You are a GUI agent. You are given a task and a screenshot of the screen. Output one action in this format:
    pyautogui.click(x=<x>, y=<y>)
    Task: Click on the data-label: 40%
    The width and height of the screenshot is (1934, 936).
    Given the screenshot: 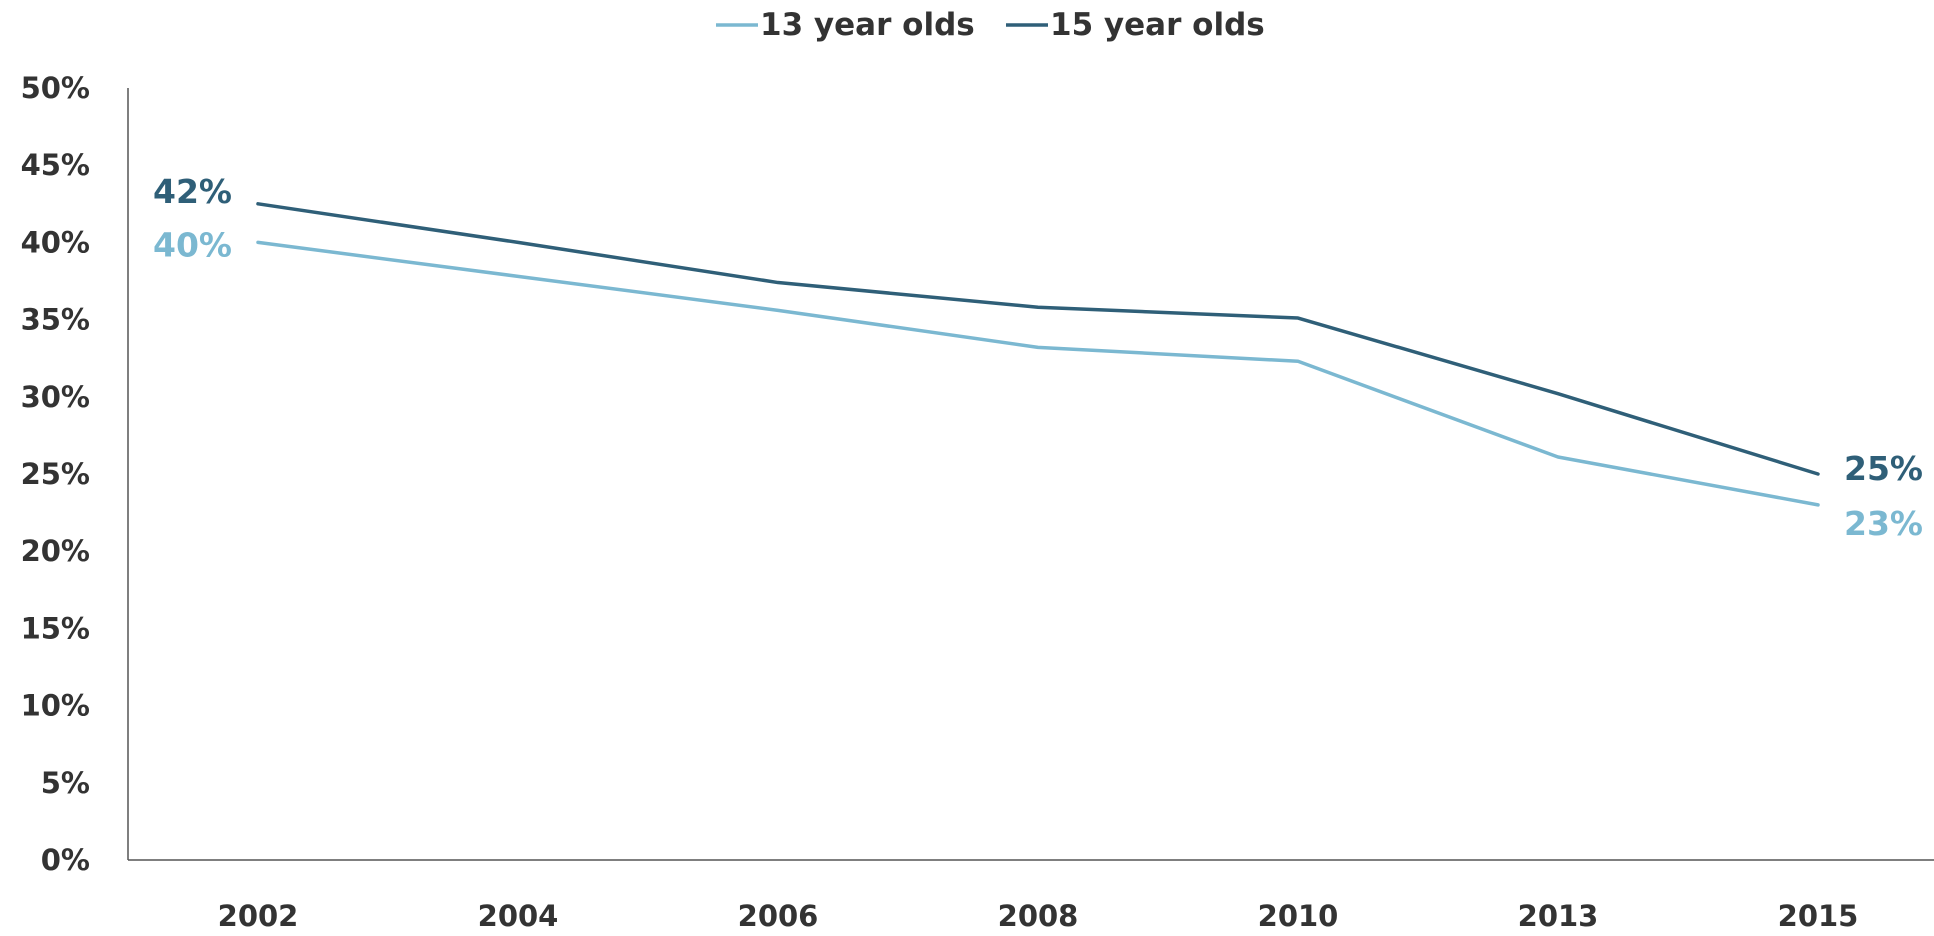 What is the action you would take?
    pyautogui.click(x=192, y=244)
    